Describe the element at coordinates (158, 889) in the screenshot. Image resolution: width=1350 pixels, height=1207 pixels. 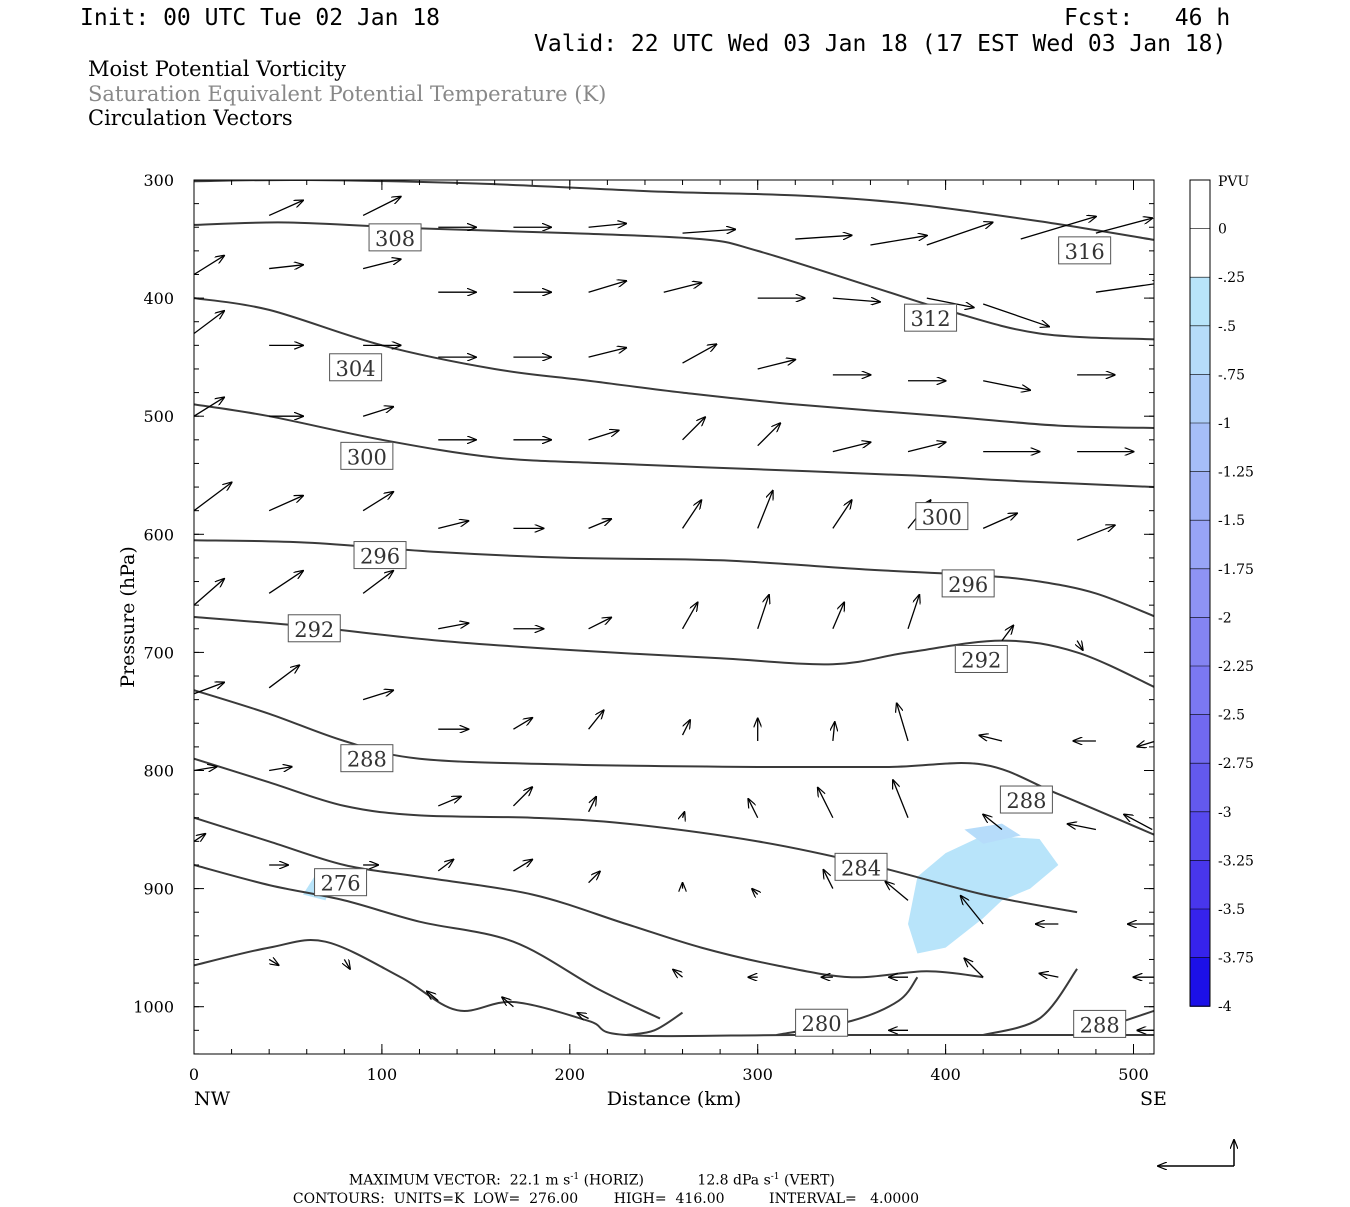
I see `y-tick-label: 900` at that location.